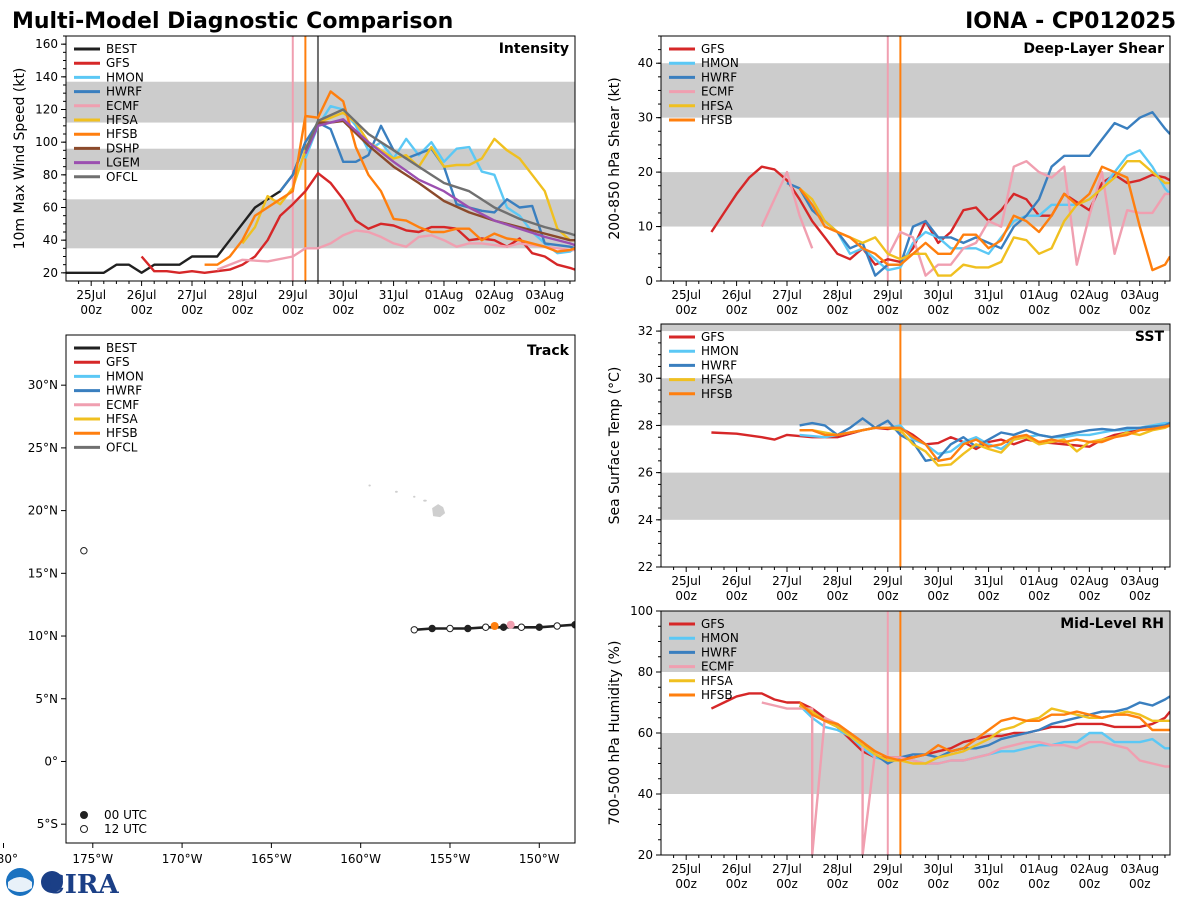 The image size is (1200, 905). What do you see at coordinates (46, 44) in the screenshot?
I see `y-tick-label: 160` at bounding box center [46, 44].